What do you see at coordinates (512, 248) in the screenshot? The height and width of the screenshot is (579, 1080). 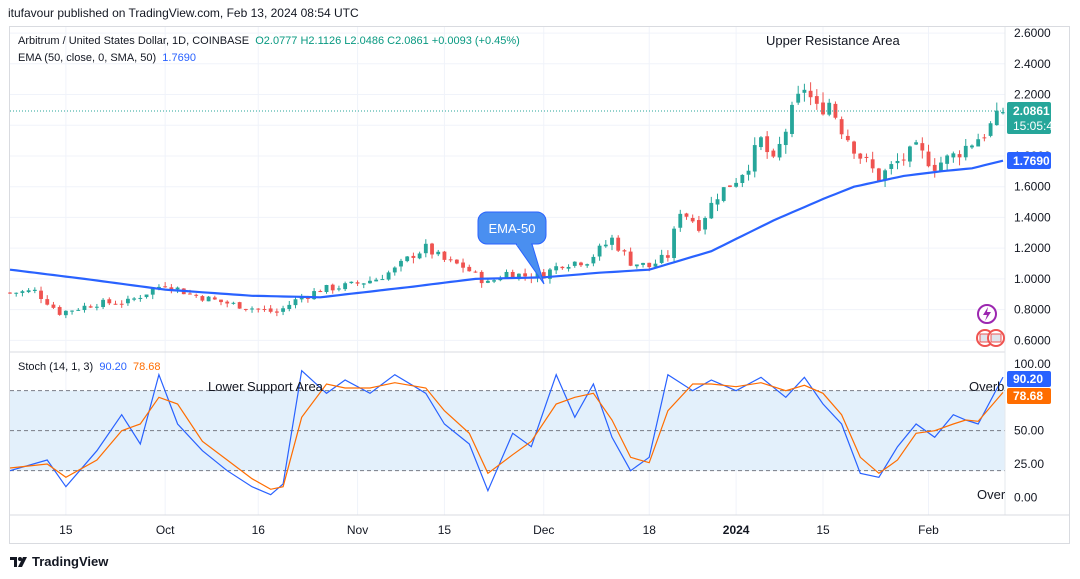 I see `ema-callout: EMA-50` at bounding box center [512, 248].